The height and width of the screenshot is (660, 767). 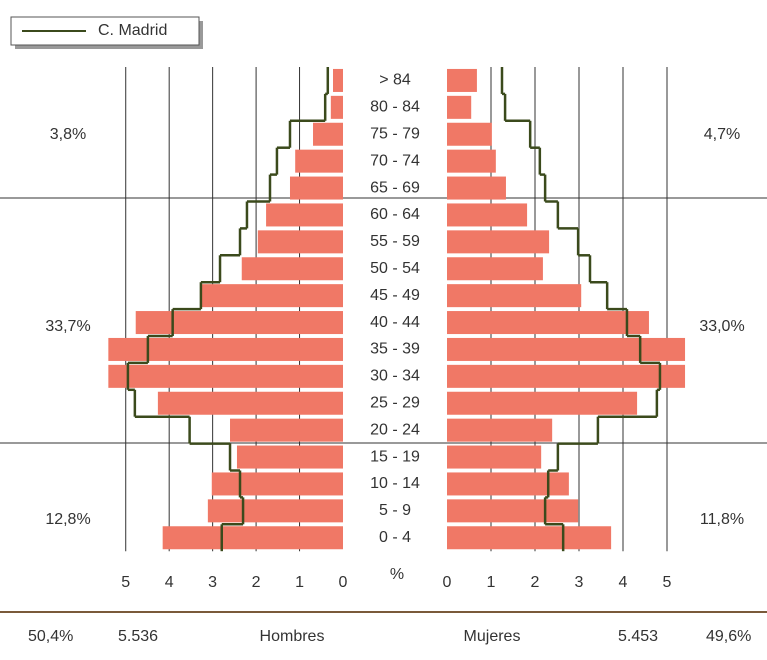 I want to click on category-label: 75 - 79, so click(x=395, y=133).